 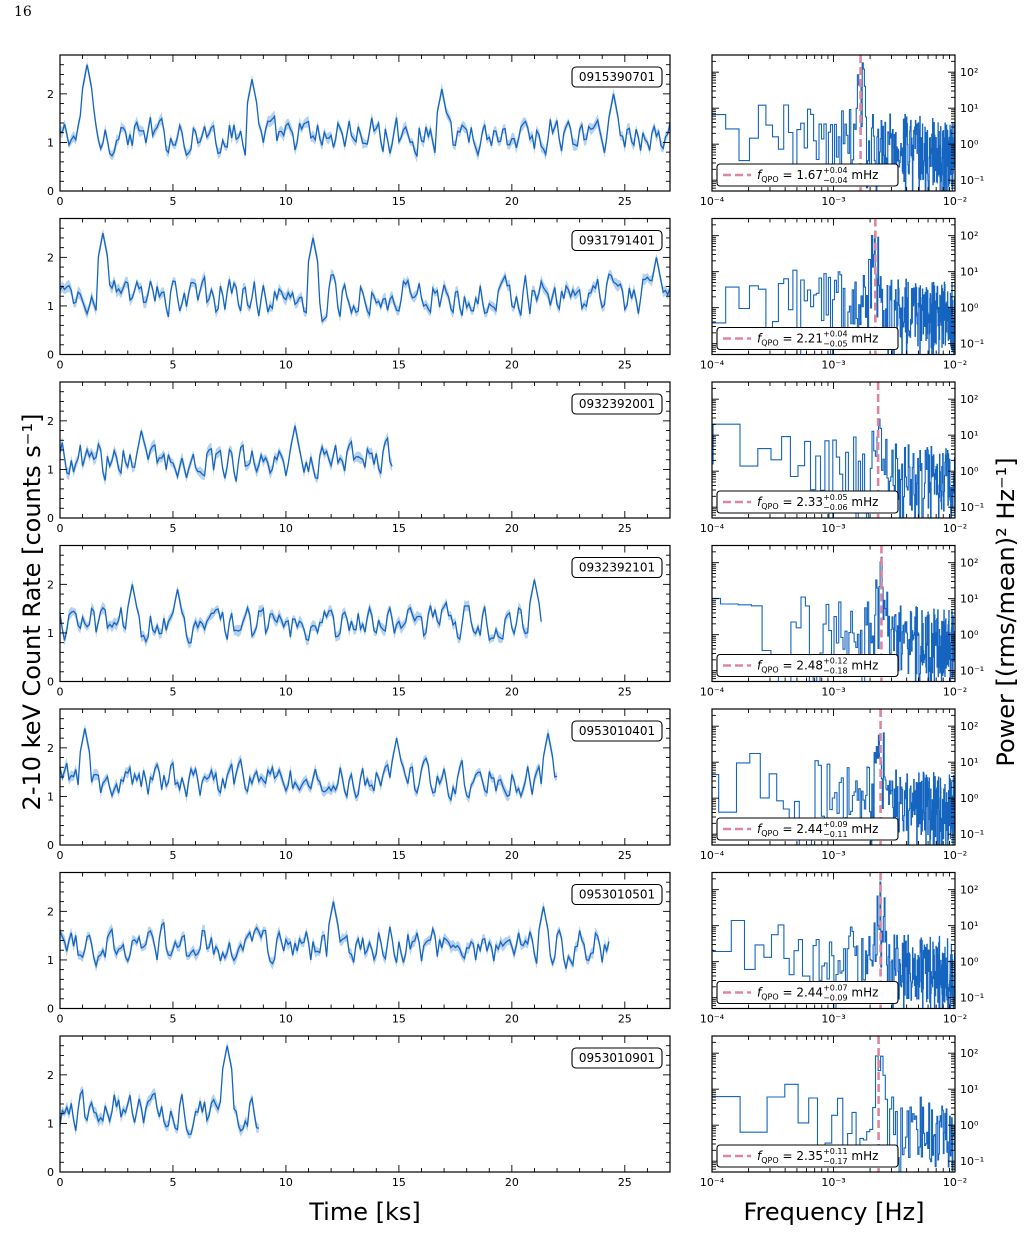 I want to click on light-curve-panel: 0 5 10 15 20 25 0 1 2 0953010901, so click(x=359, y=1112).